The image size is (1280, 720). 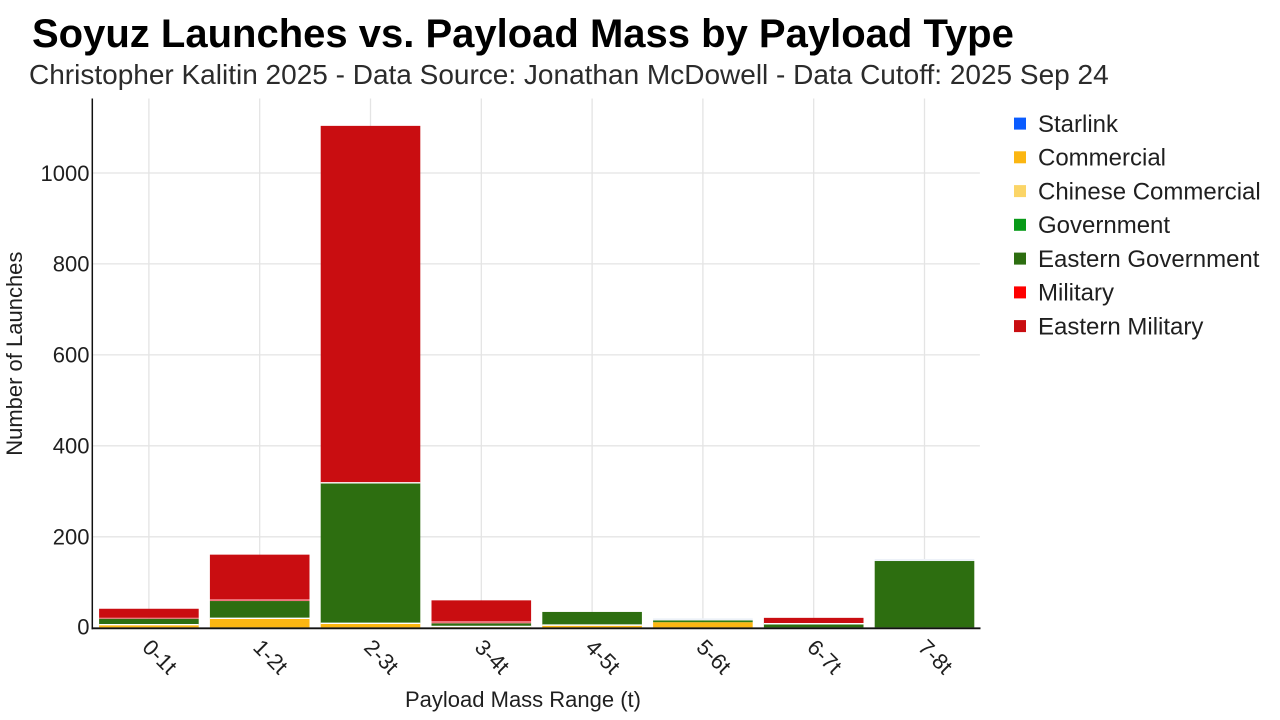 What do you see at coordinates (71, 537) in the screenshot?
I see `svg-text: 200` at bounding box center [71, 537].